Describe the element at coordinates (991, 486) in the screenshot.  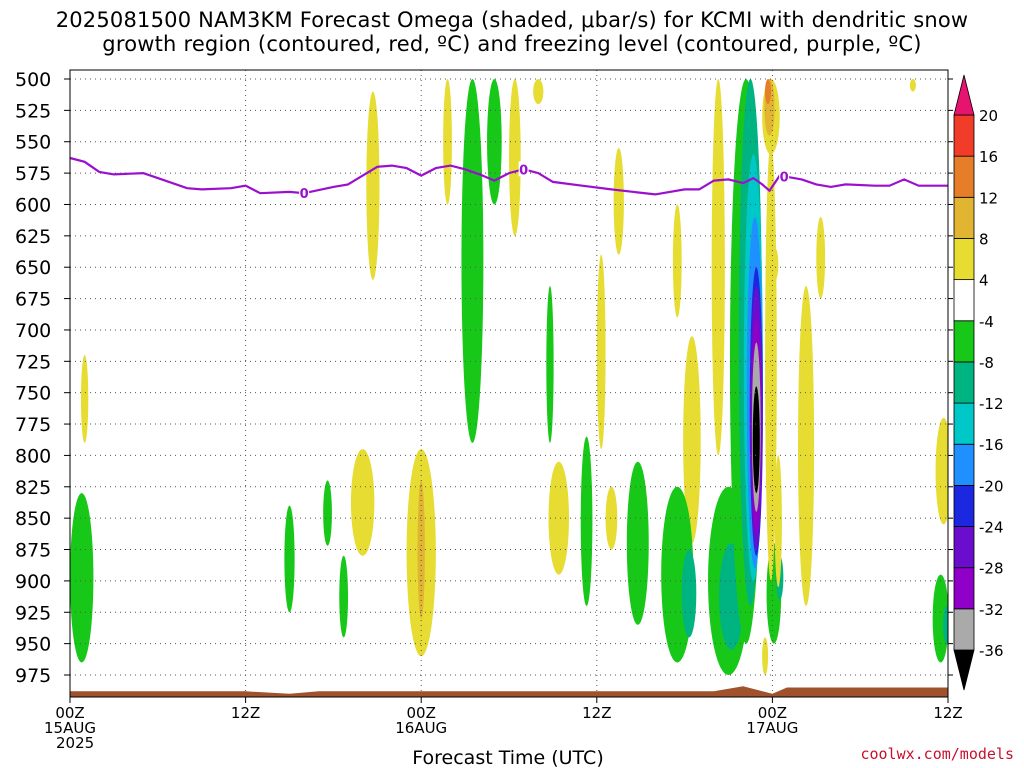
I see `colorbar-label: -20` at that location.